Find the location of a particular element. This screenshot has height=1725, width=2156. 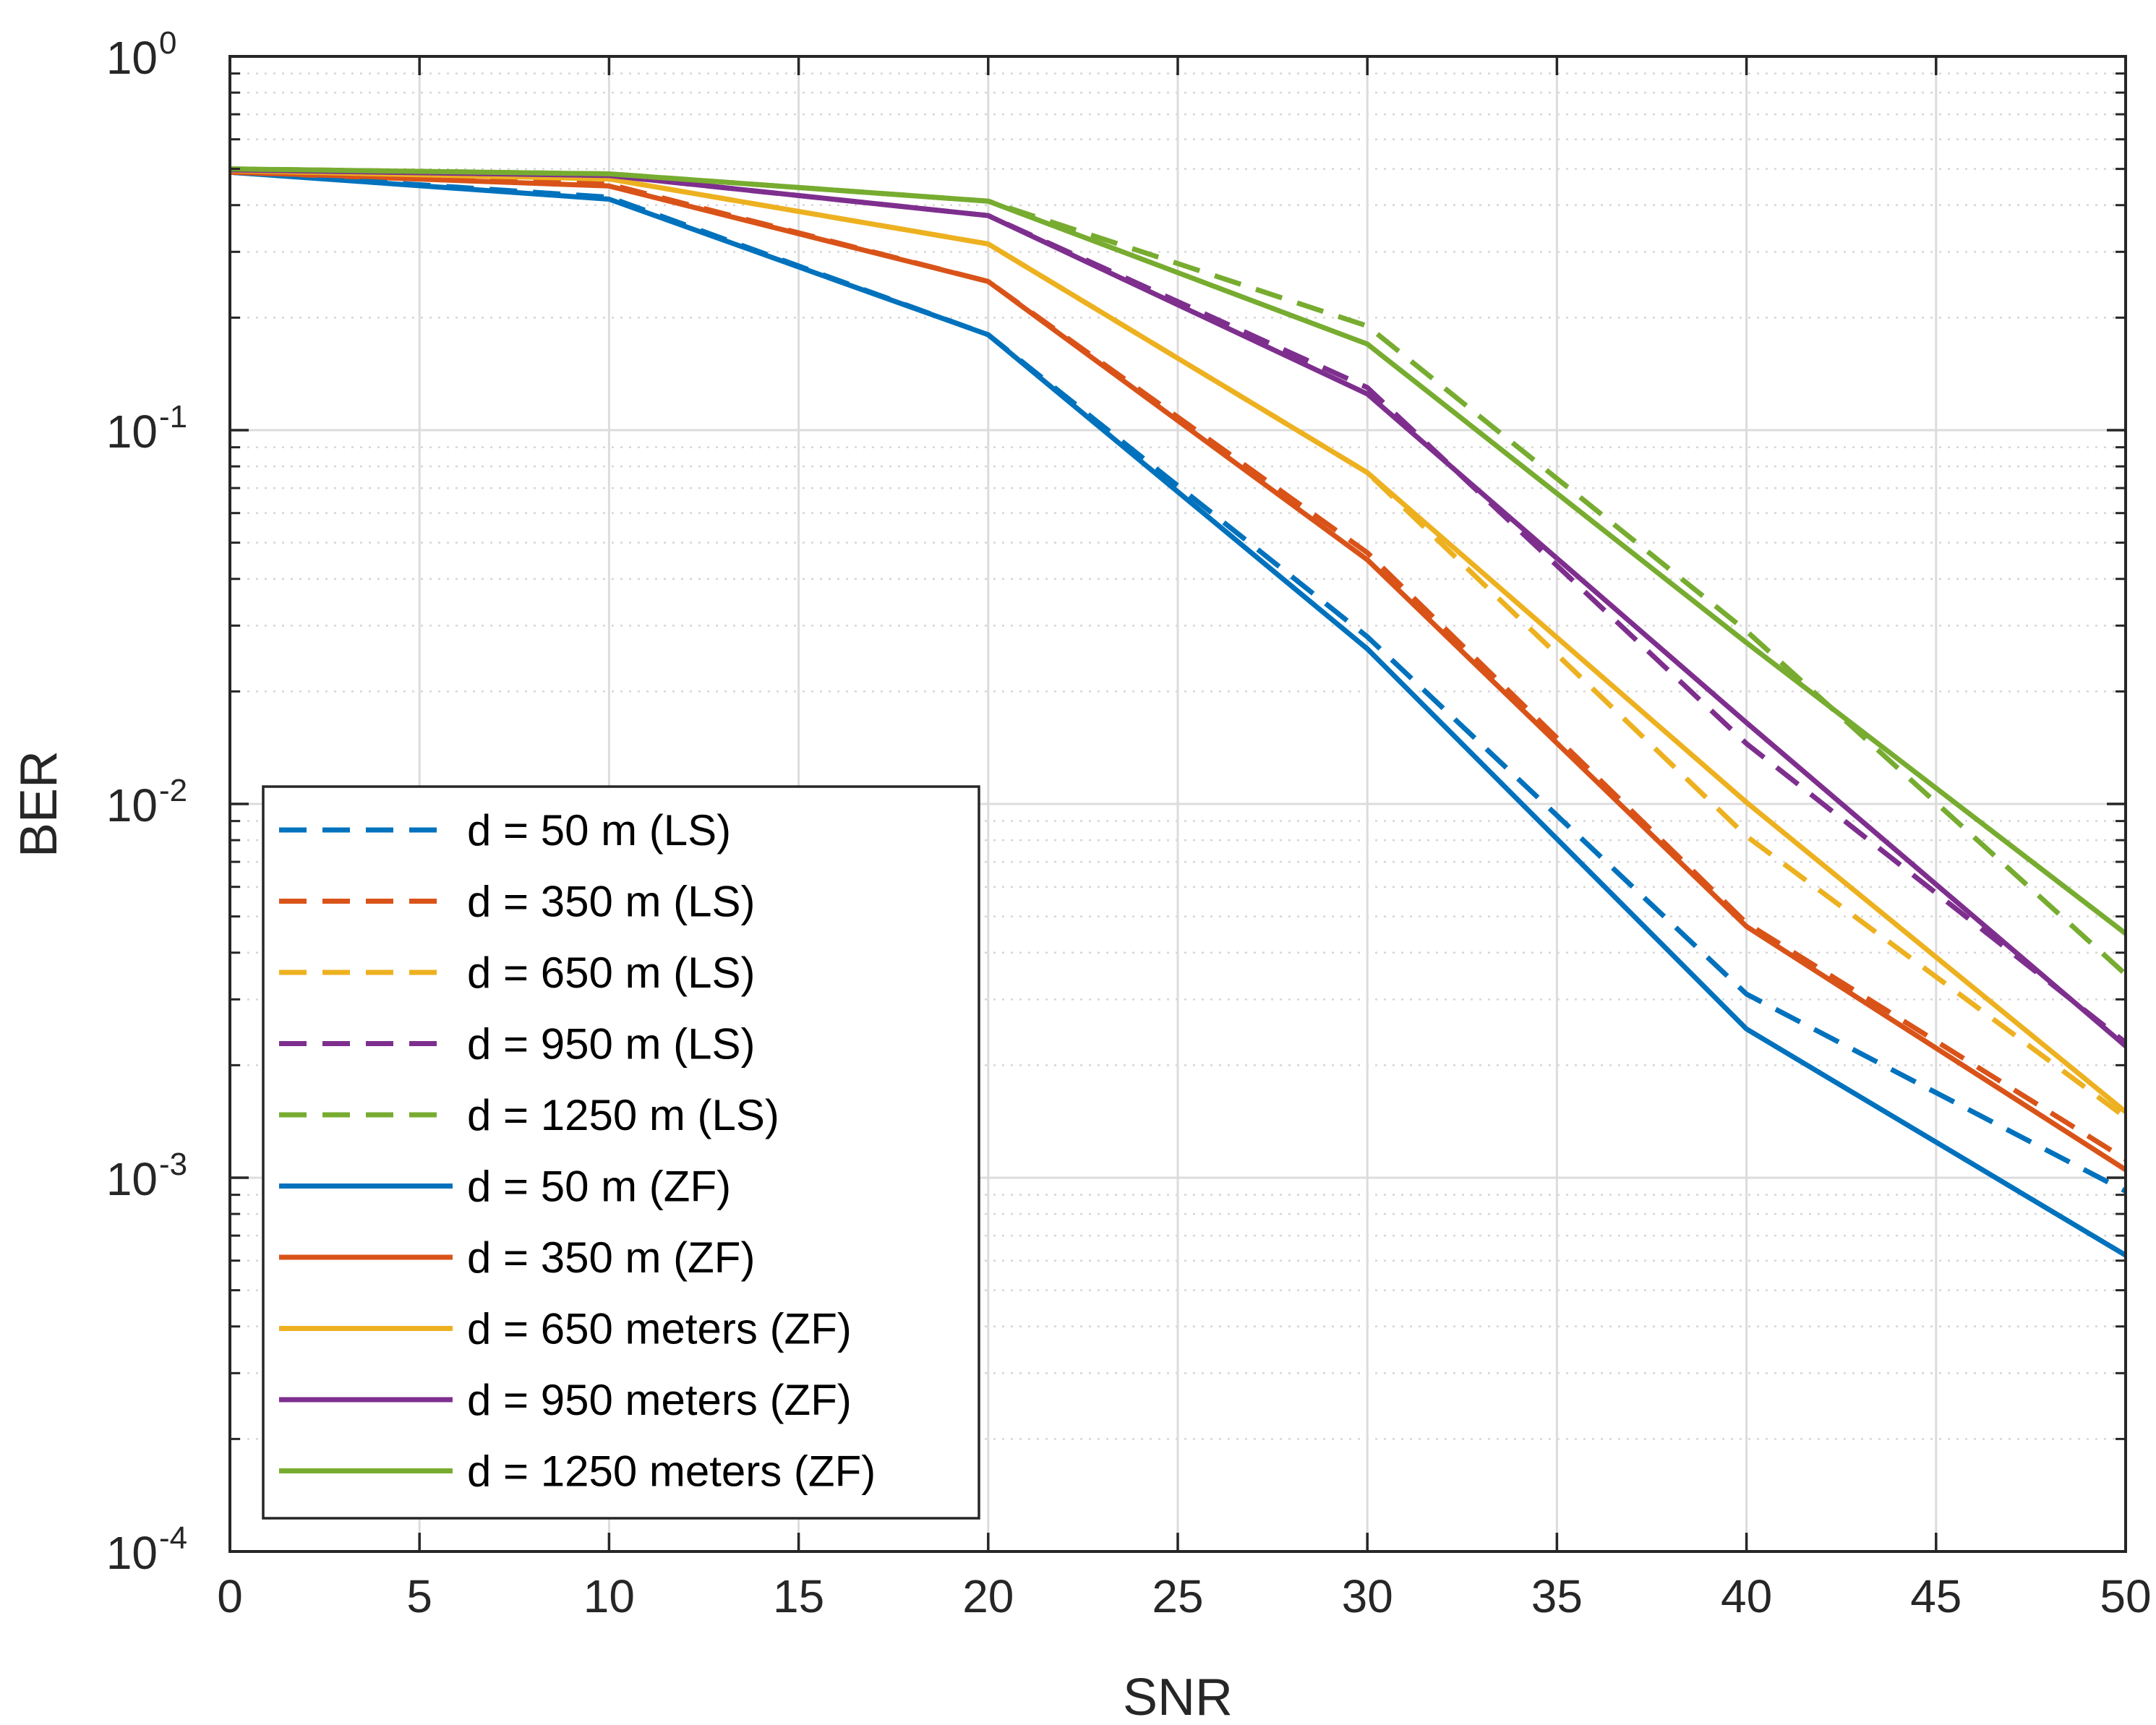

y-tick-label-exponent: -2 is located at coordinates (173, 790).